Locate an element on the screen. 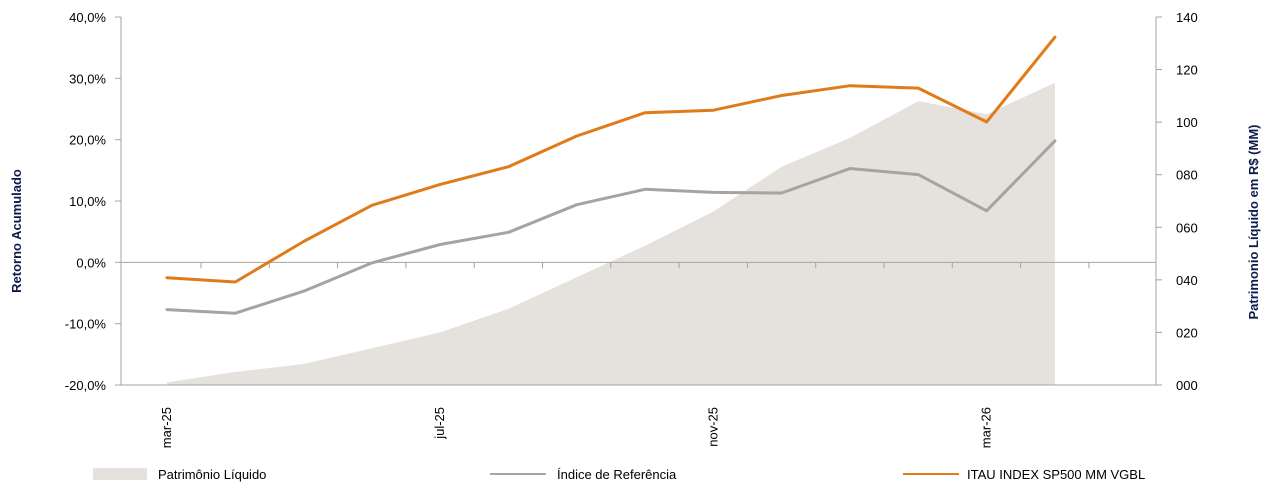 The image size is (1273, 484). legend-item-patrimonio: Patrimônio Líquido is located at coordinates (179, 474).